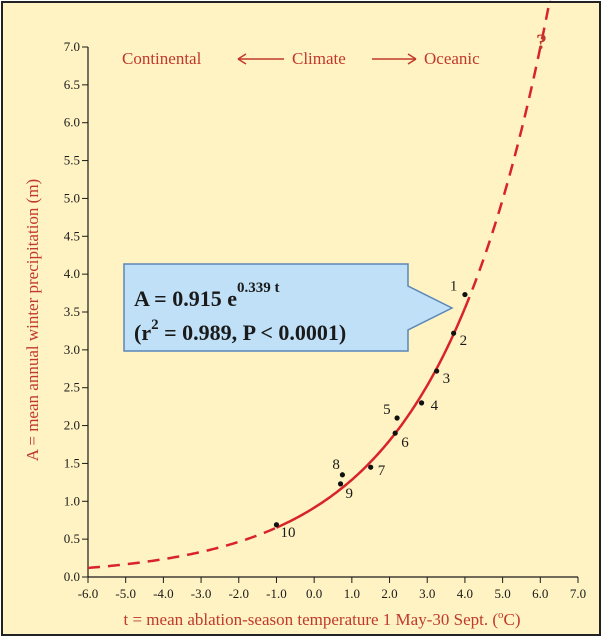 The width and height of the screenshot is (602, 642). Describe the element at coordinates (72, 235) in the screenshot. I see `y-tick-label: 4.5` at that location.